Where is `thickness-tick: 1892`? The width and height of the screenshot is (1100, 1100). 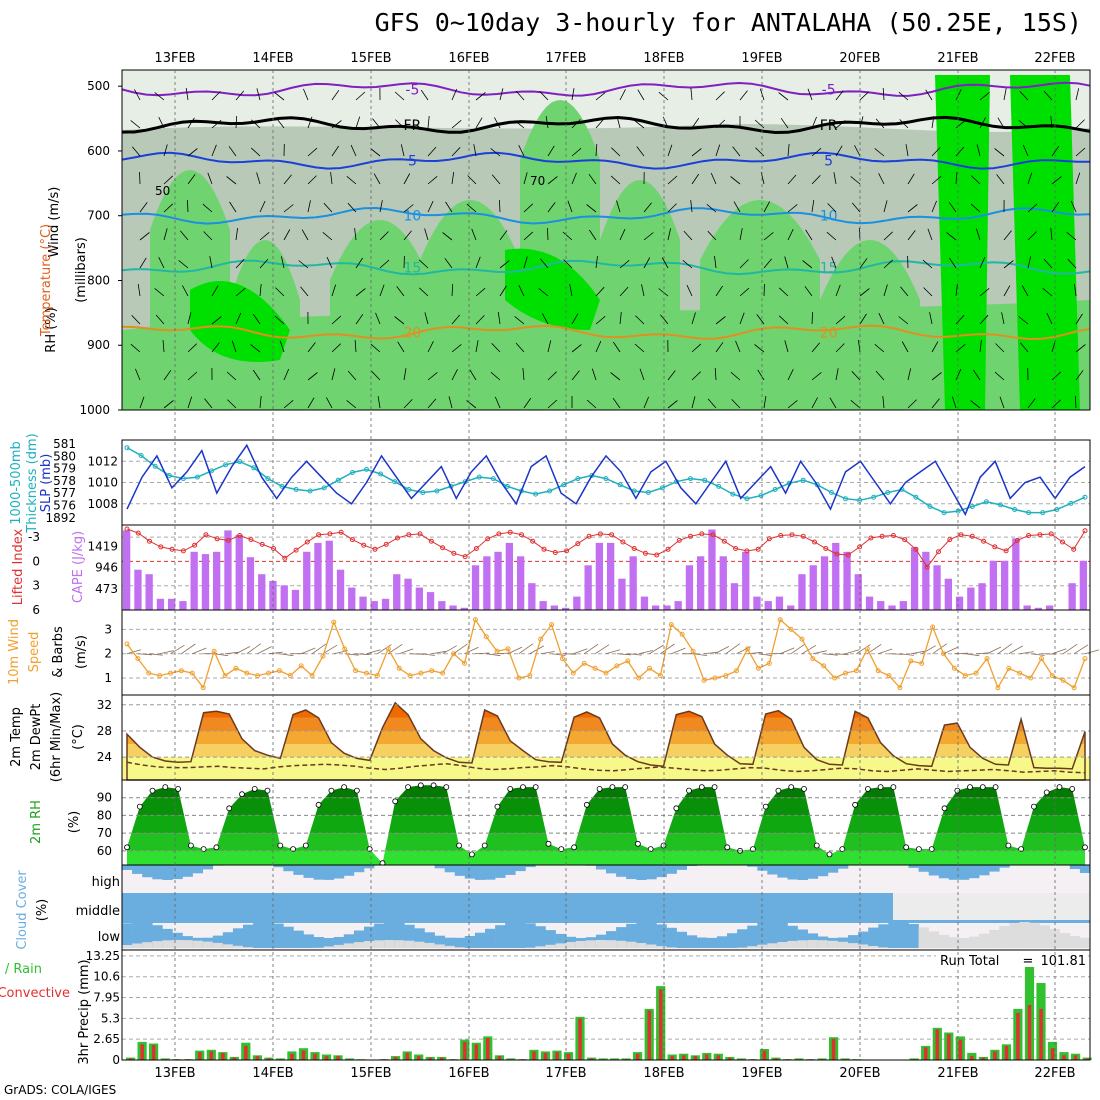 thickness-tick: 1892 is located at coordinates (60, 518).